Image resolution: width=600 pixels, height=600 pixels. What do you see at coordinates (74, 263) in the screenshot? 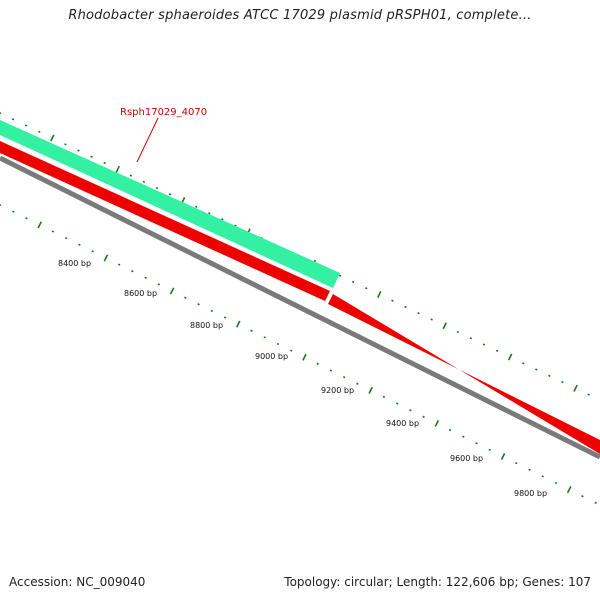
I see `tick-label-8400: 8400 bp` at bounding box center [74, 263].